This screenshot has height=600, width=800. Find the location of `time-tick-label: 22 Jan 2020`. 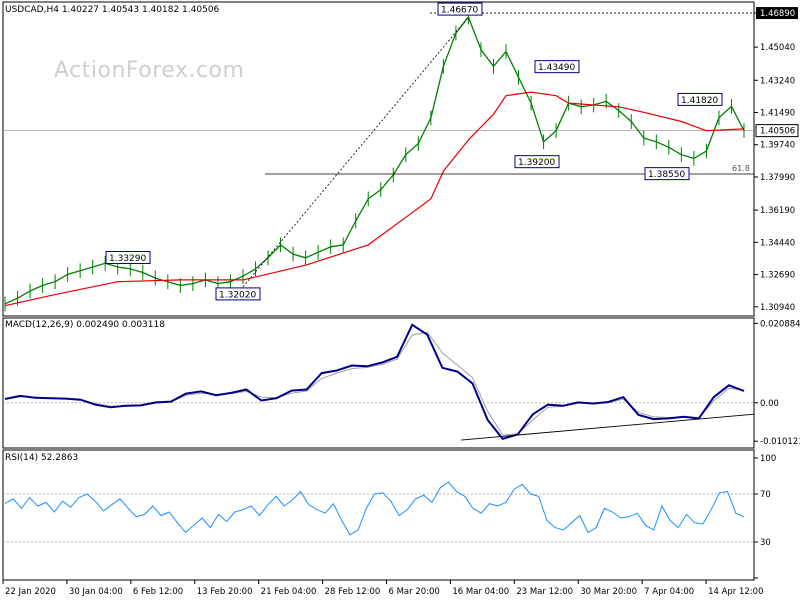

time-tick-label: 22 Jan 2020 is located at coordinates (30, 592).